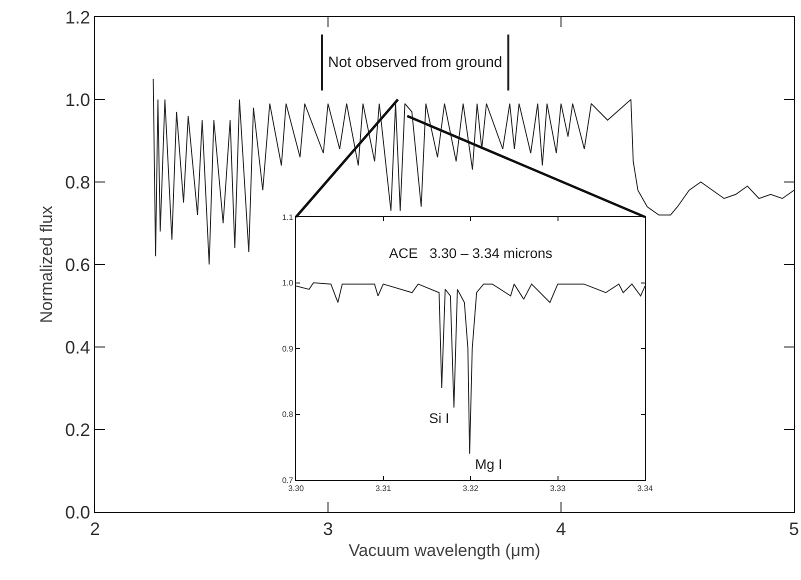 This screenshot has height=580, width=801. I want to click on x-tick-label: 3.30, so click(296, 488).